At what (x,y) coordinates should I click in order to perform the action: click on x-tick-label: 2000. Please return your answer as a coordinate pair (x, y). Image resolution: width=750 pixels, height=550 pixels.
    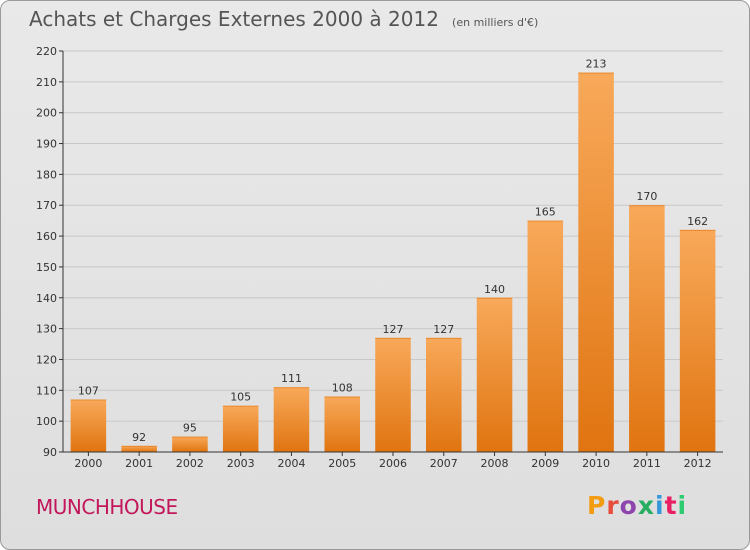
    Looking at the image, I should click on (88, 463).